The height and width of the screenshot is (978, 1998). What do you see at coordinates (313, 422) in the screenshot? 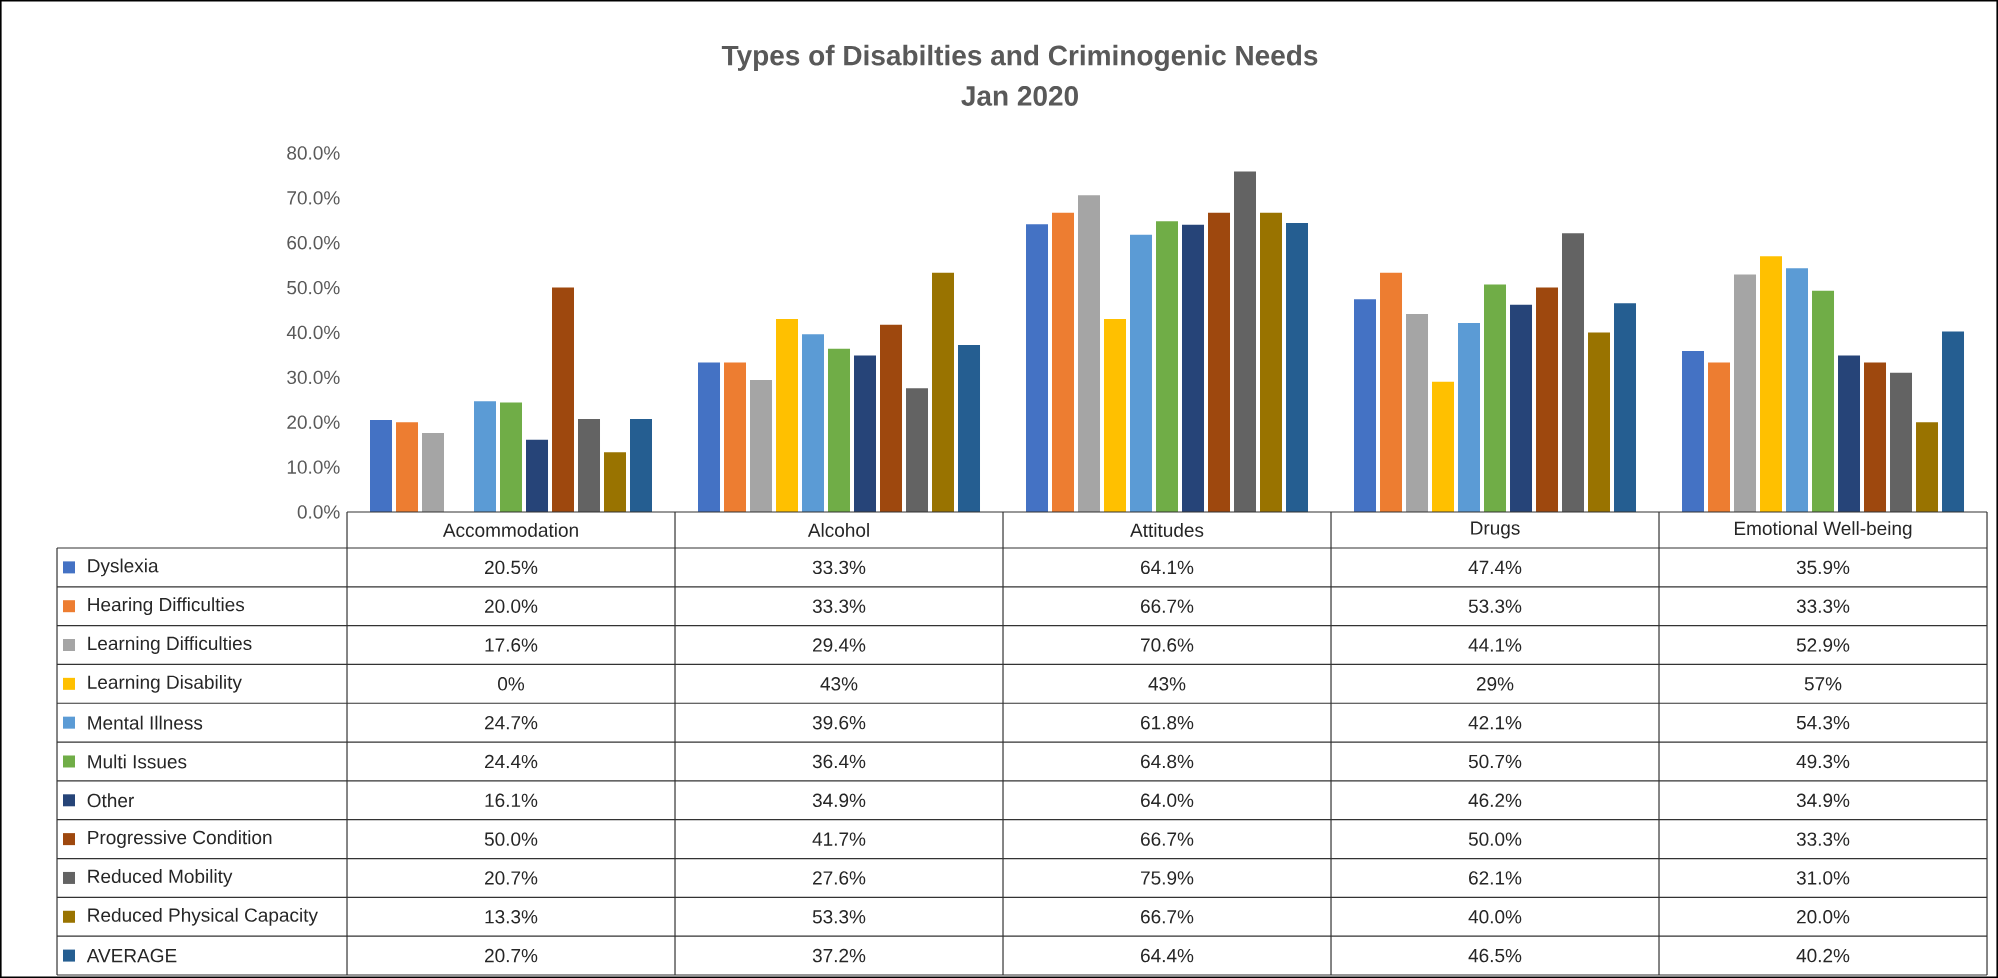
I see `y-tick-label: 20.0%` at bounding box center [313, 422].